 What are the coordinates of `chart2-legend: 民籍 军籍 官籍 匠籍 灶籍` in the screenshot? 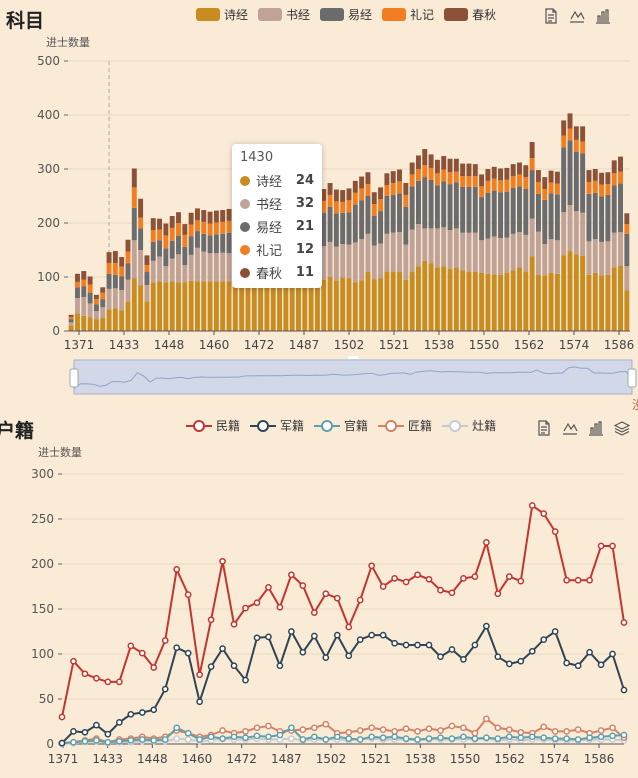 It's located at (341, 425).